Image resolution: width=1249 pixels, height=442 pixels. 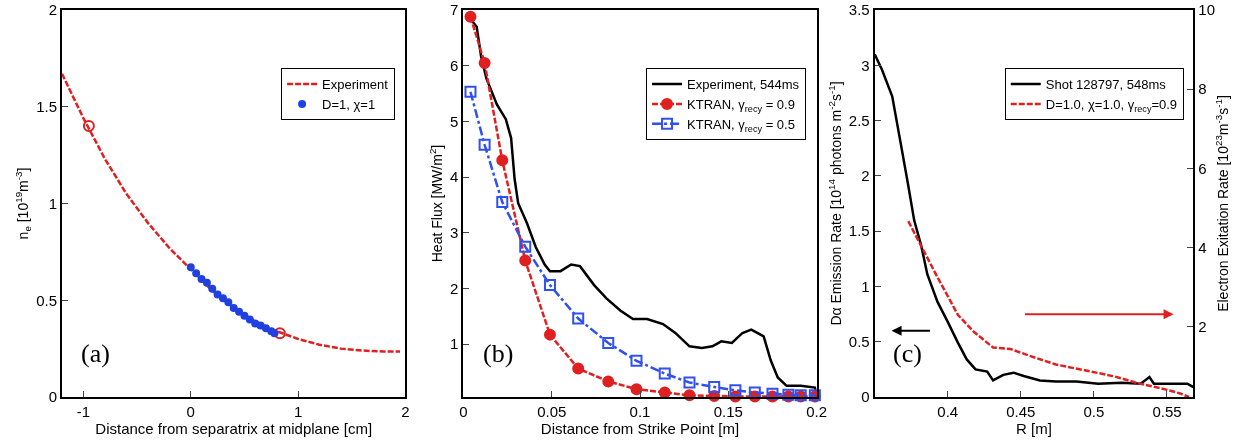 What do you see at coordinates (95, 353) in the screenshot?
I see `annotation: (a)` at bounding box center [95, 353].